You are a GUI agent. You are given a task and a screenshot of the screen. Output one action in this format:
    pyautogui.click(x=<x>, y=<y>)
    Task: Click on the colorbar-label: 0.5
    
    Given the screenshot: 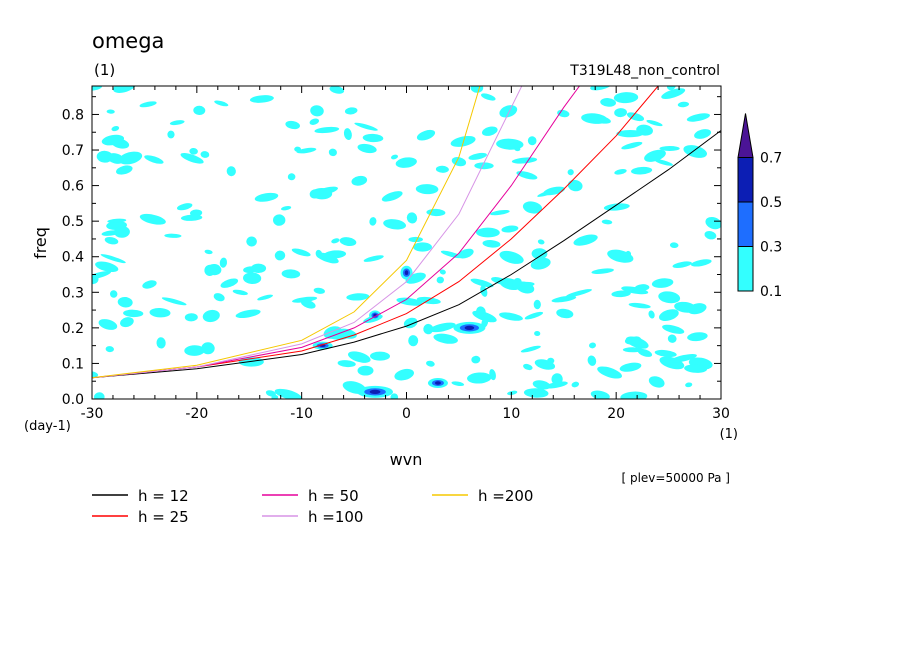 What is the action you would take?
    pyautogui.click(x=771, y=203)
    